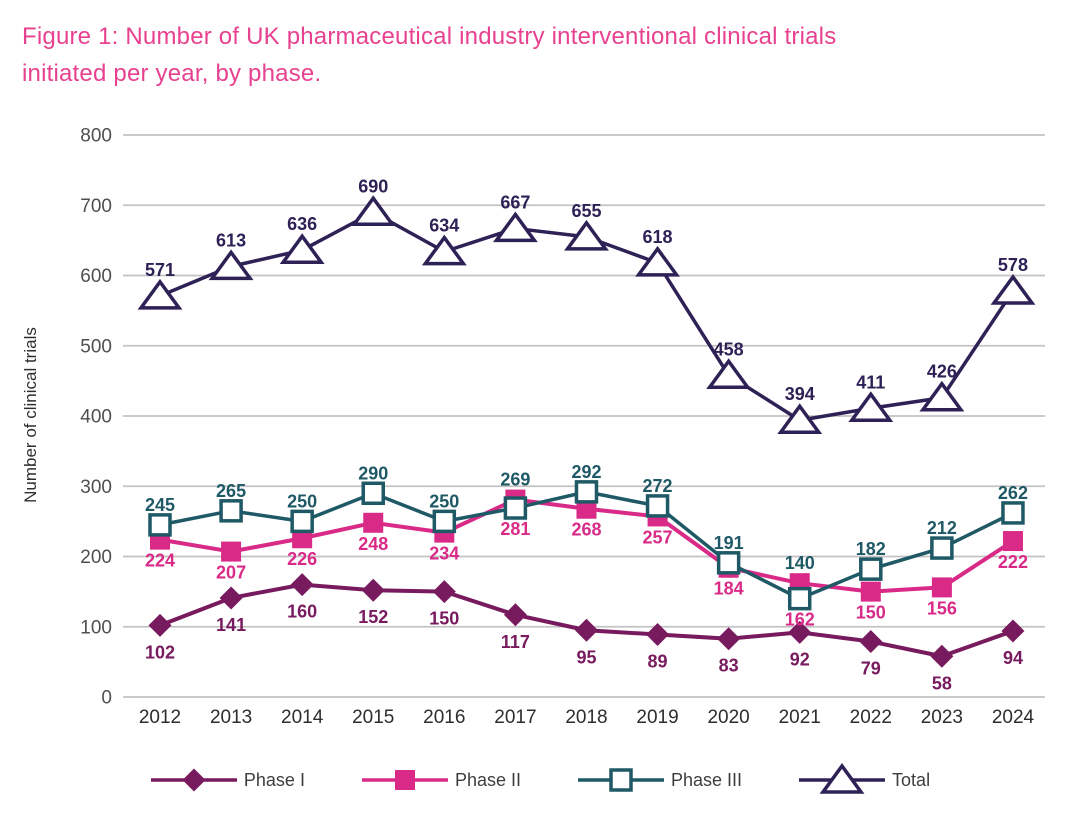  I want to click on data-label-phase-i: 160, so click(302, 612).